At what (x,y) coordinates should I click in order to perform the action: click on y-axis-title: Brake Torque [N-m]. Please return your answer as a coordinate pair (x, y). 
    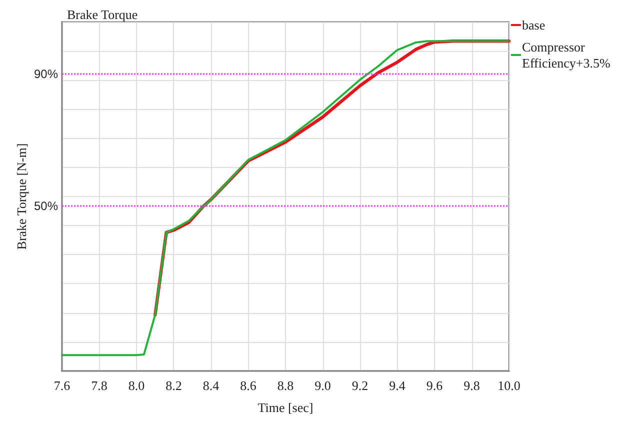
    Looking at the image, I should click on (21, 196).